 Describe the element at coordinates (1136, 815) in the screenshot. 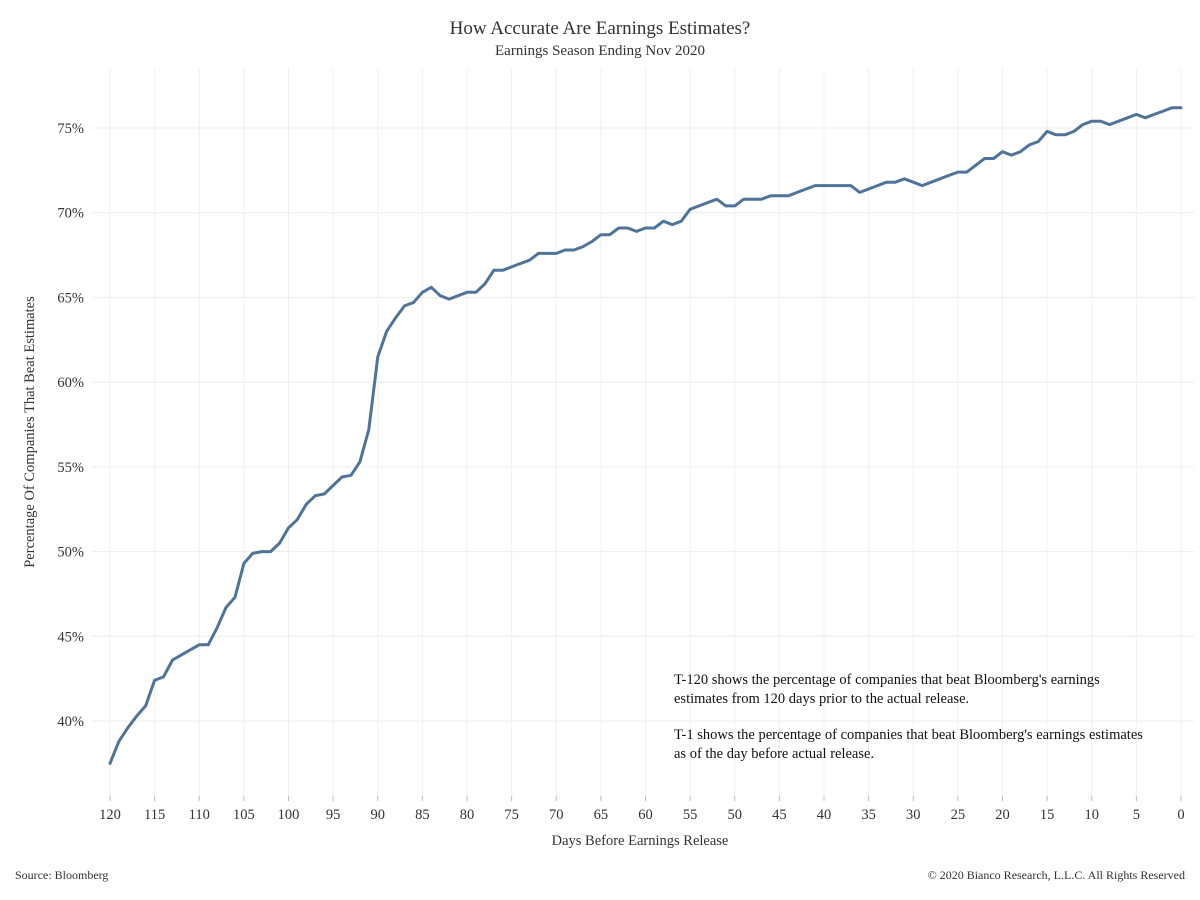

I see `x-tick-label: 5` at that location.